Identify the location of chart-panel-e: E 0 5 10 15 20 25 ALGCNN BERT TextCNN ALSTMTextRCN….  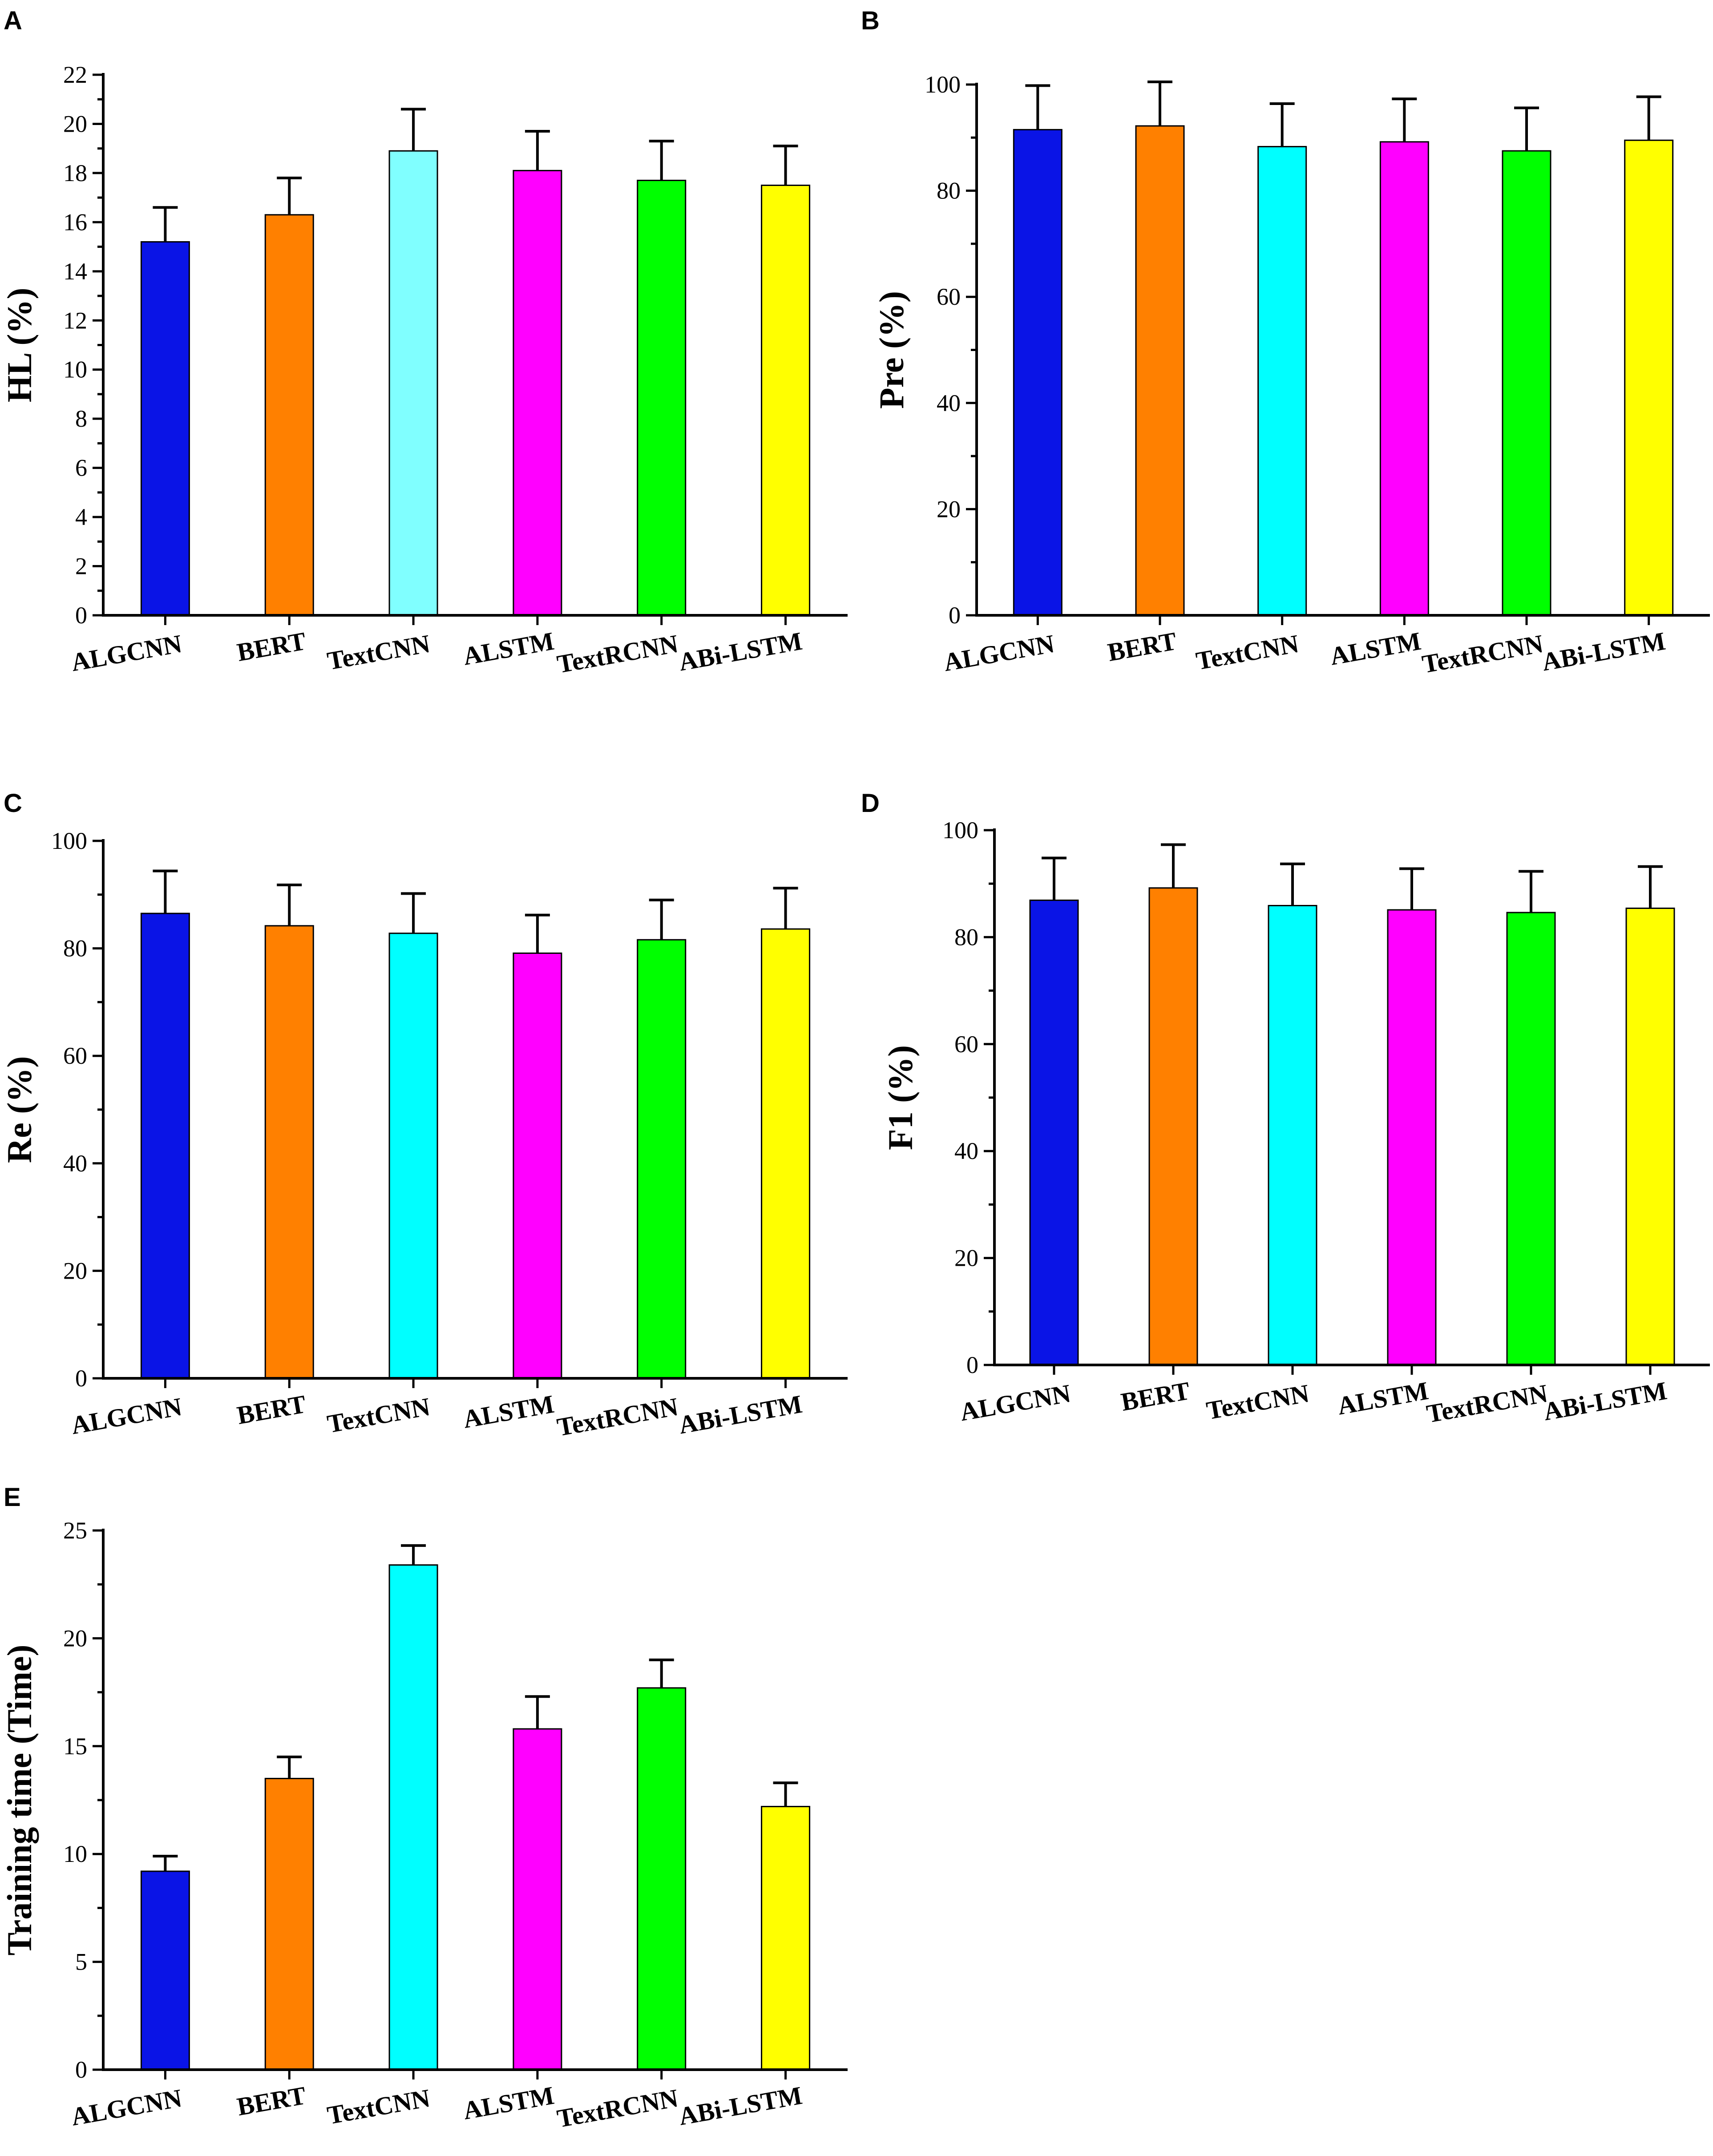
(424, 1808).